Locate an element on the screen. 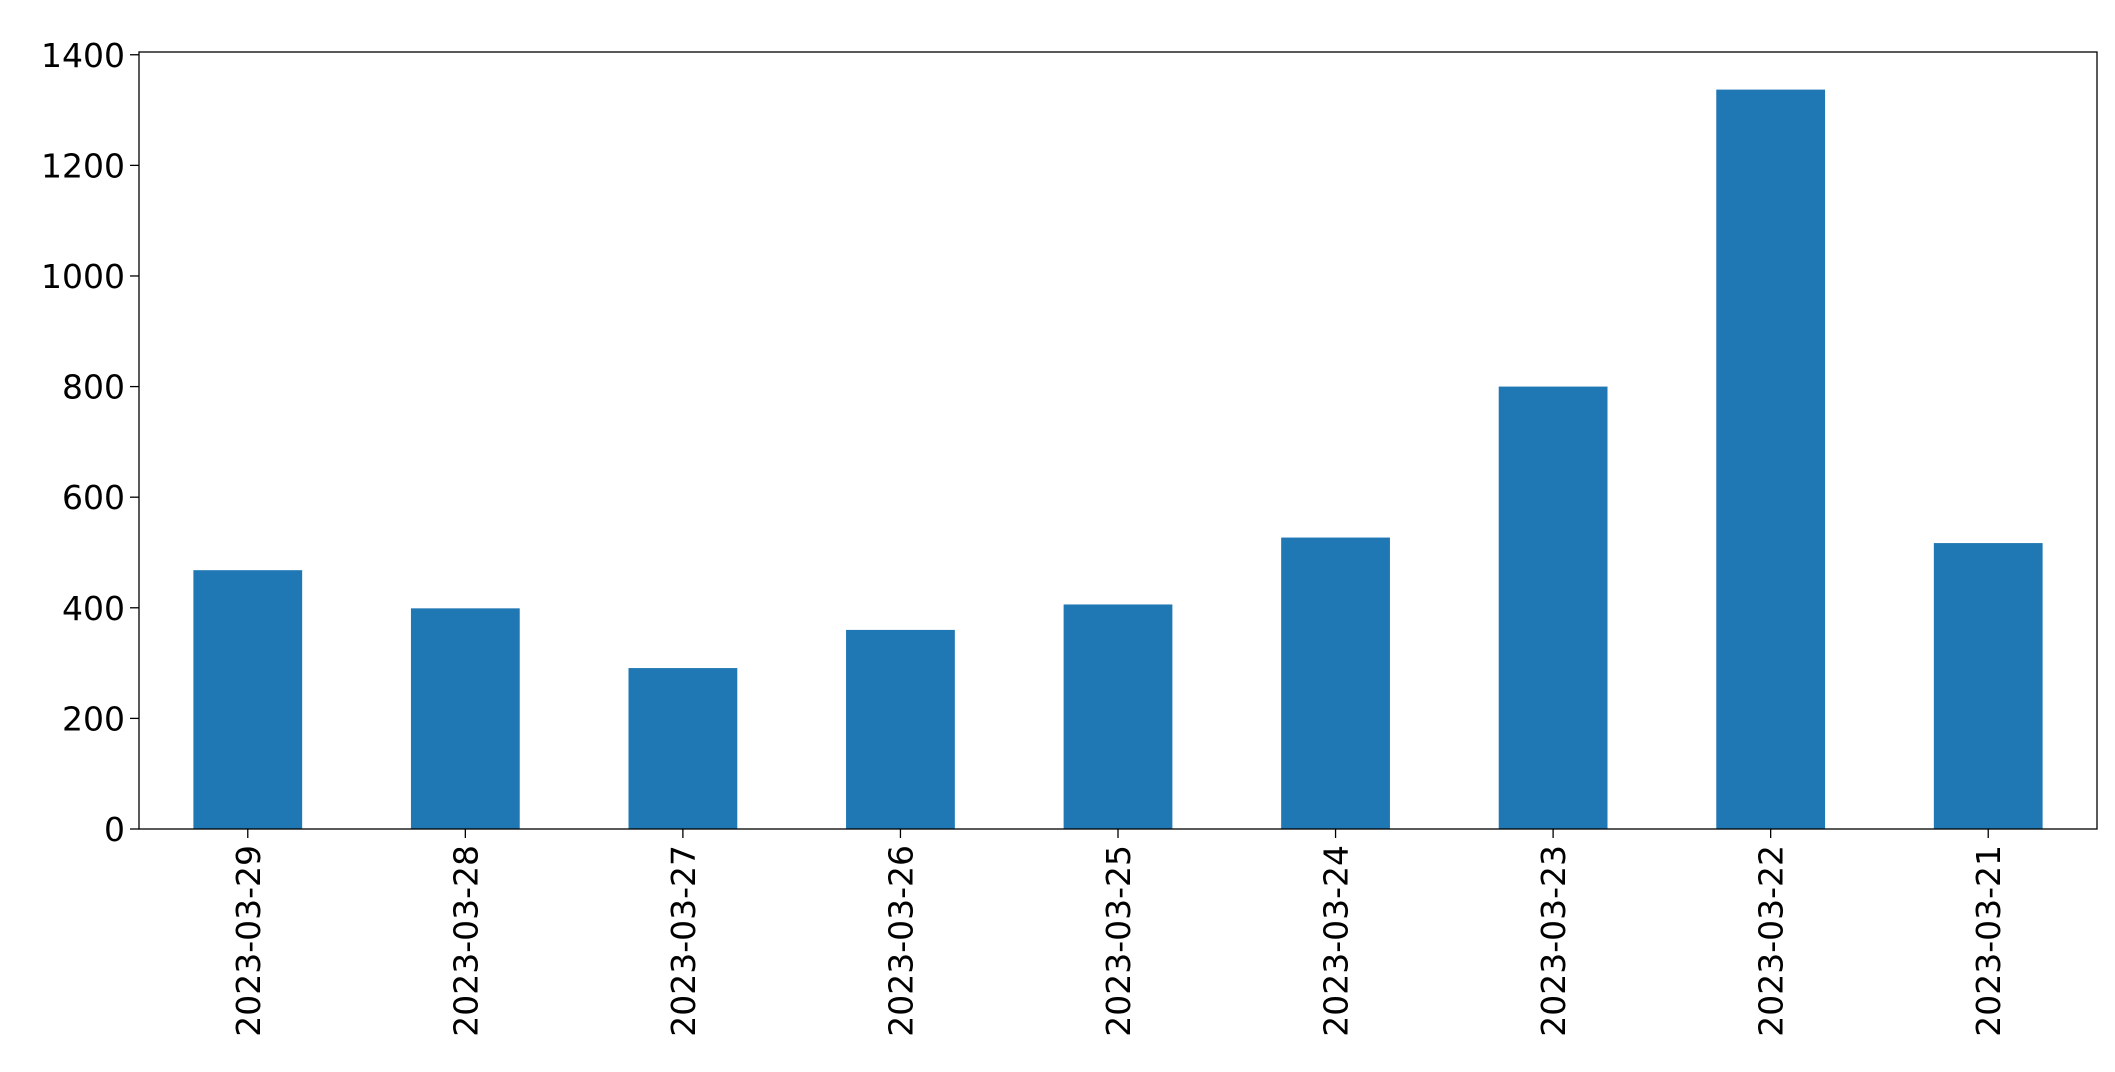 Image resolution: width=2115 pixels, height=1072 pixels. x-tick-label: 2023-03-29 is located at coordinates (248, 941).